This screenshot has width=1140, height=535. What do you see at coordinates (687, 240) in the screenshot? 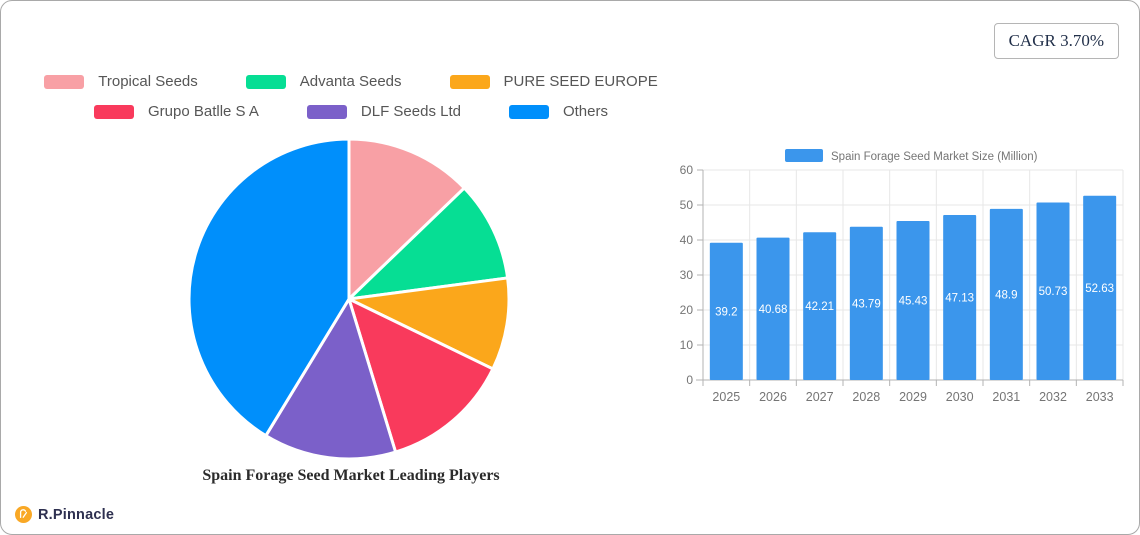
I see `y-axis-label: 40` at bounding box center [687, 240].